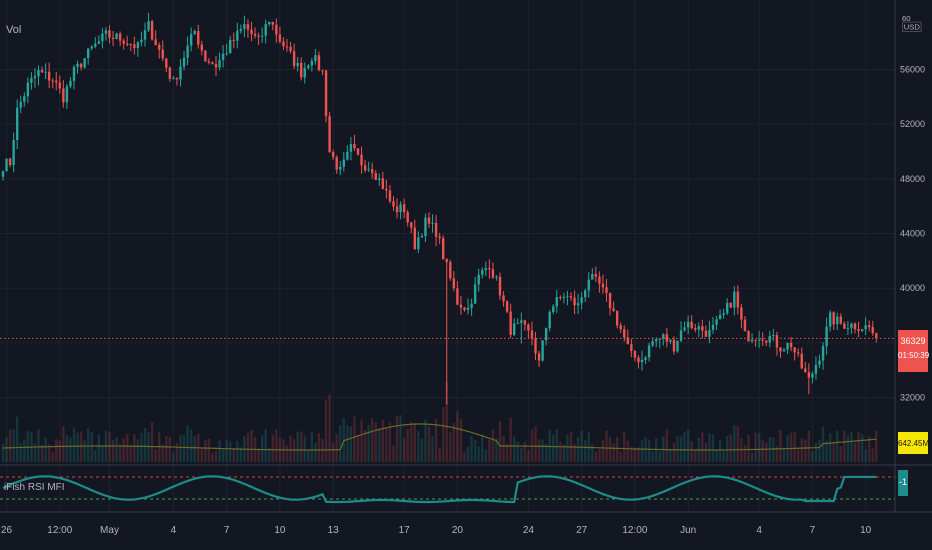 Image resolution: width=932 pixels, height=550 pixels. I want to click on time-tick-label: 24, so click(529, 530).